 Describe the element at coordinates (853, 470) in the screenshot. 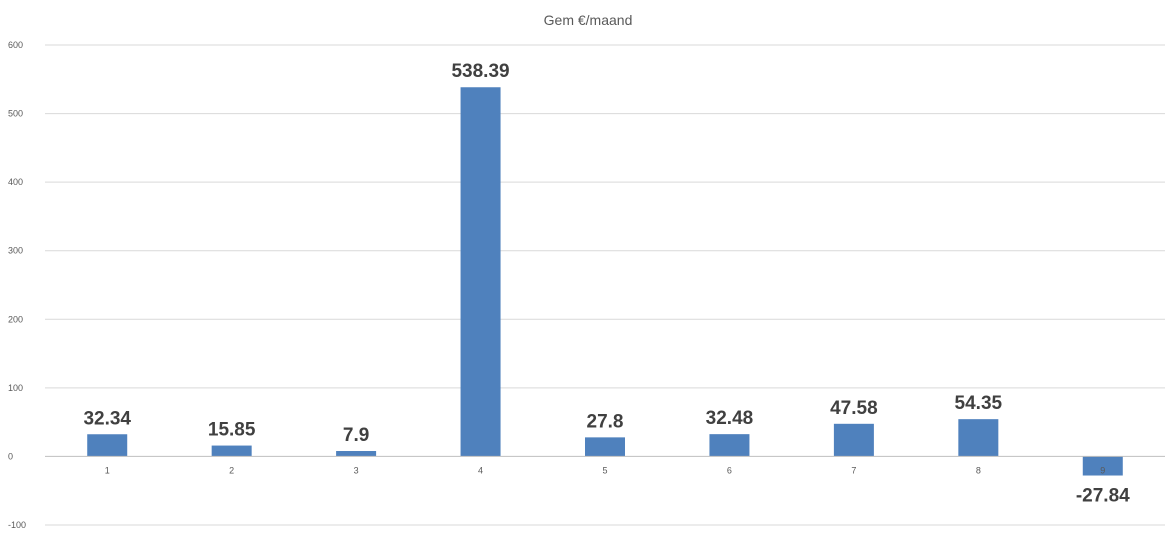

I see `x-tick-label: 7` at that location.